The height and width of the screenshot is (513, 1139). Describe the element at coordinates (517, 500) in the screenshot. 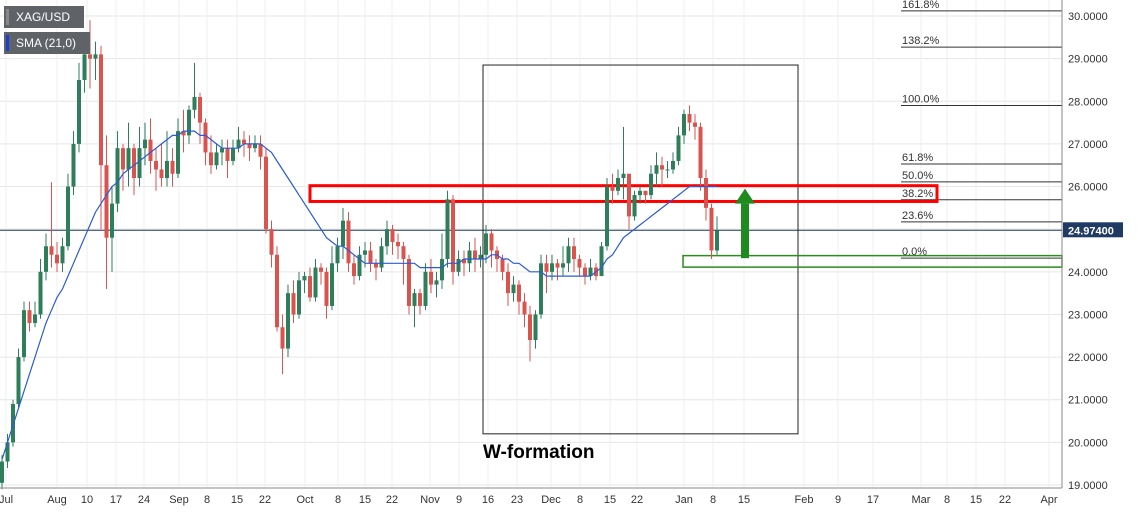

I see `x-tick-label: 23` at that location.